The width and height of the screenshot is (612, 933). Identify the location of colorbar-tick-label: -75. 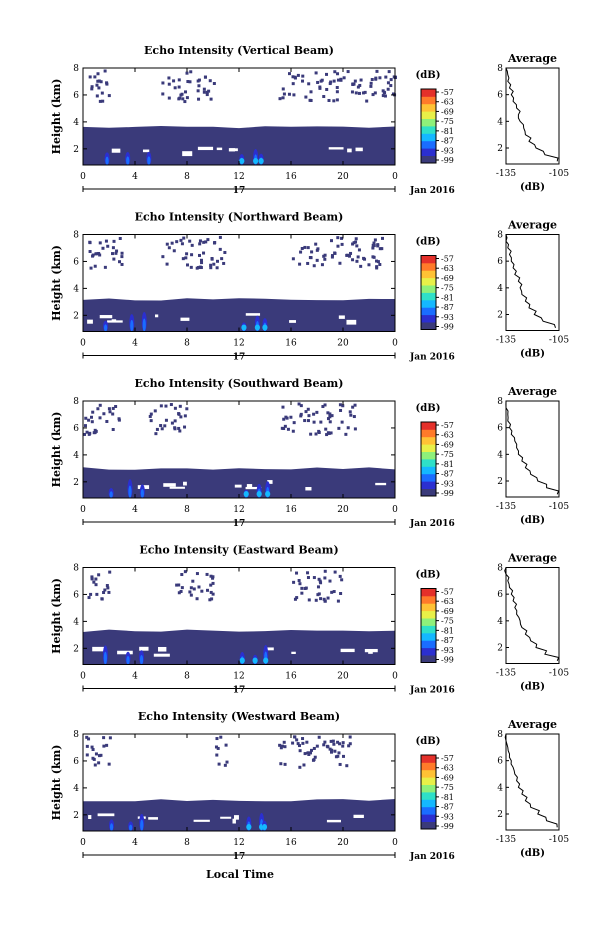
(447, 454).